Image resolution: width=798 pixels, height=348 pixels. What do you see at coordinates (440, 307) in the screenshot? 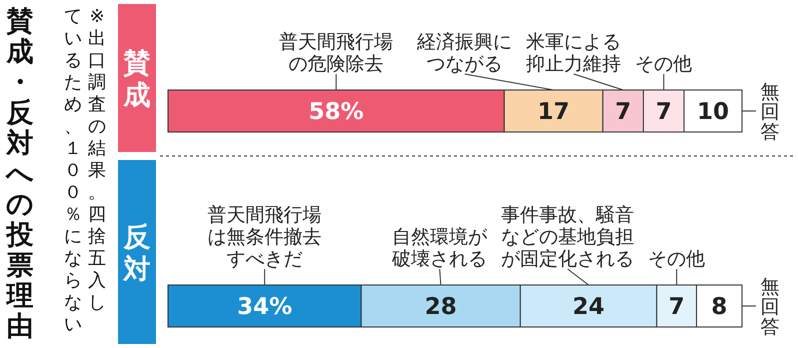
I see `data-label: 28` at bounding box center [440, 307].